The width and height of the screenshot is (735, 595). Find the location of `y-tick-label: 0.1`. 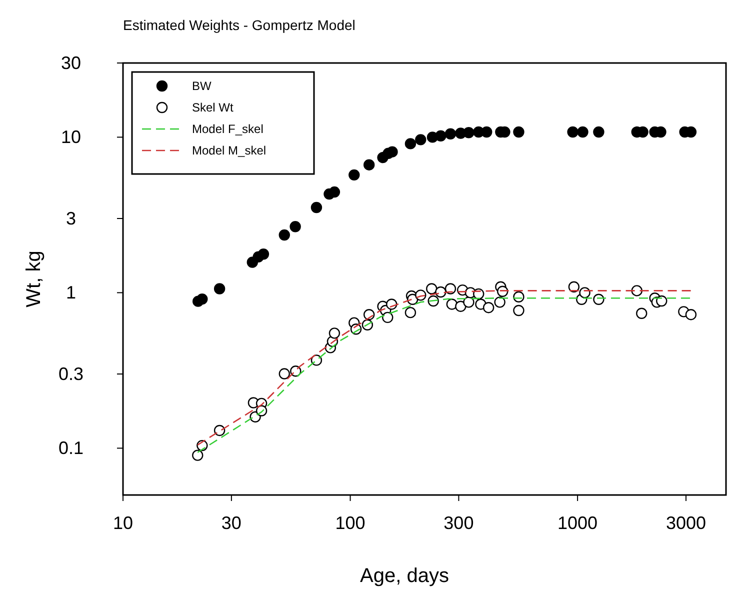

y-tick-label: 0.1 is located at coordinates (71, 448).